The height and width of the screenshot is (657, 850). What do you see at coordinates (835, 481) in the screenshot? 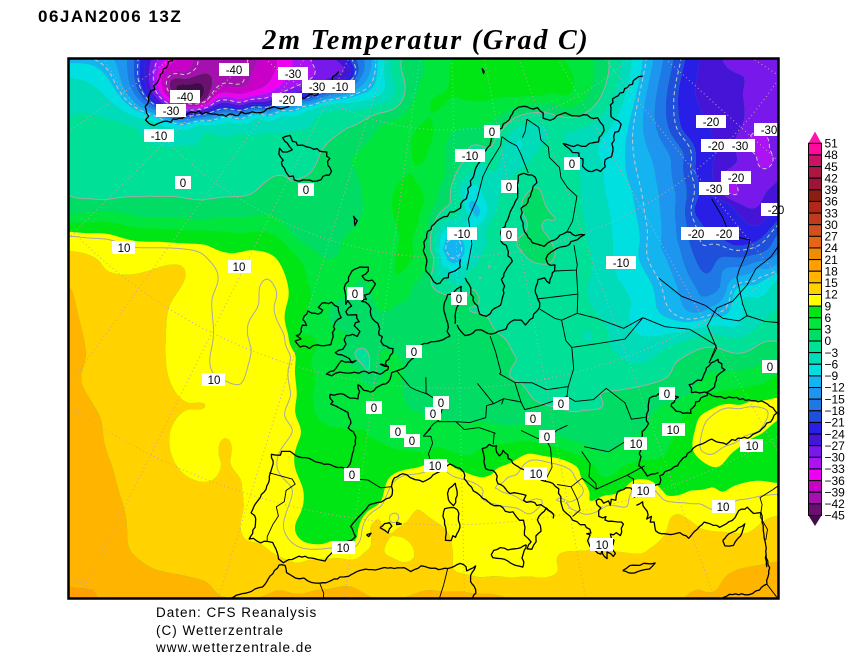
I see `svg-text: −36` at bounding box center [835, 481].